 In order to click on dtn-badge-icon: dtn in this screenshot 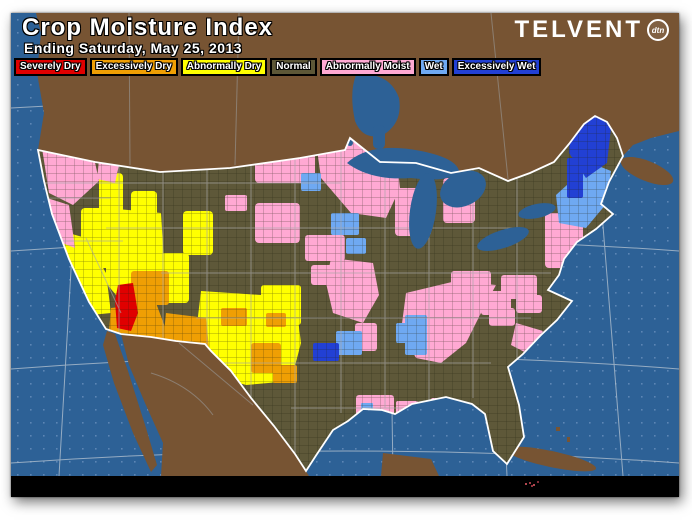, I will do `click(658, 30)`.